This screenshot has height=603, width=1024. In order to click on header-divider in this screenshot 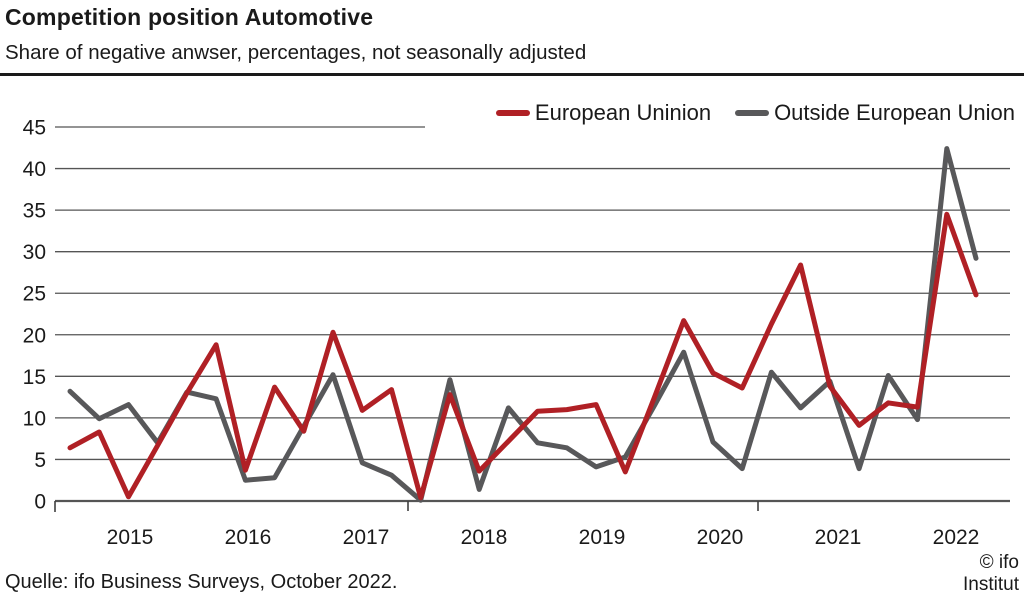, I will do `click(512, 74)`.